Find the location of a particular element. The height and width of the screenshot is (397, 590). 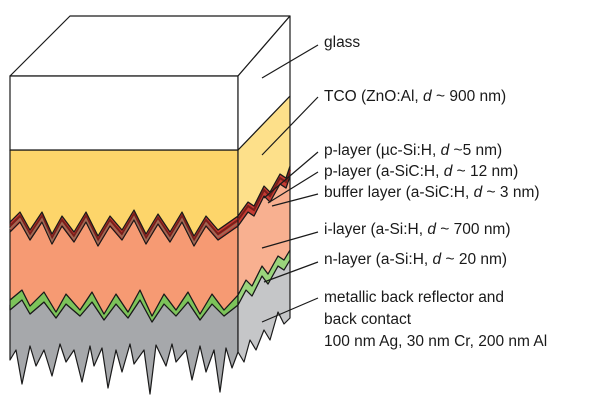

buffer-band is located at coordinates (124, 230).